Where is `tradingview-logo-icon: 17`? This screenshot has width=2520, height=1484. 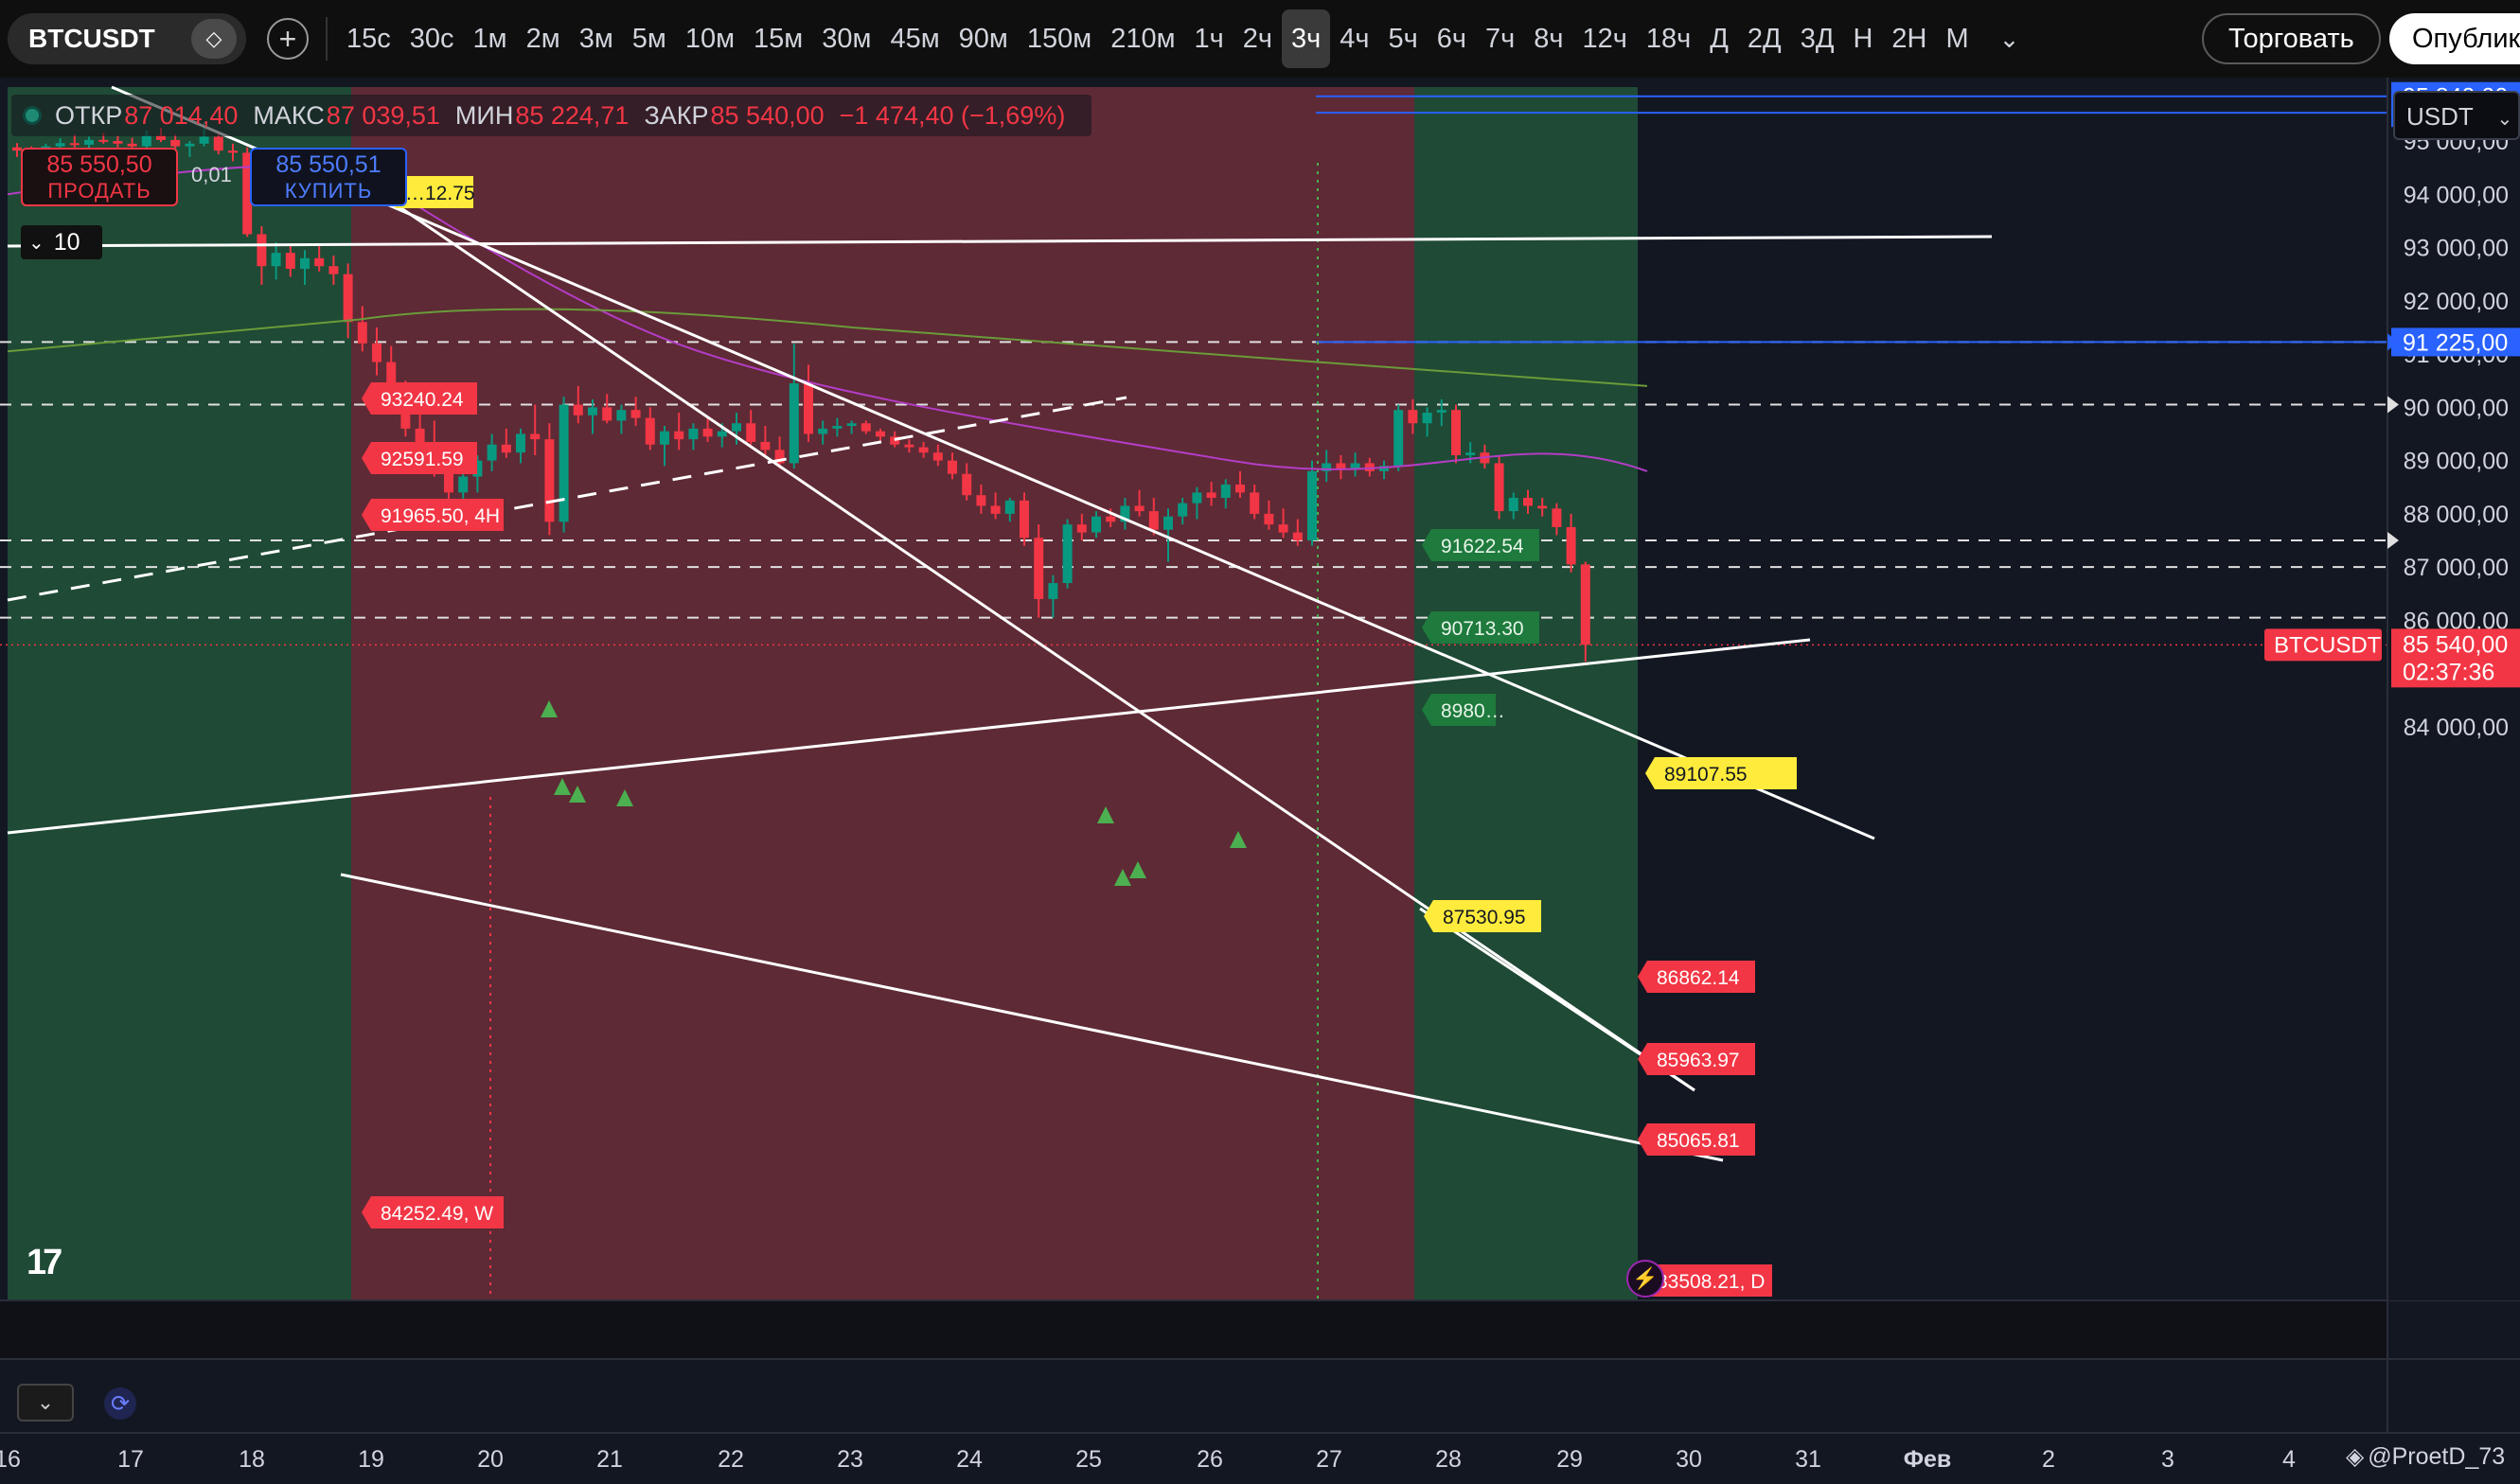
tradingview-logo-icon: 17 is located at coordinates (45, 1262).